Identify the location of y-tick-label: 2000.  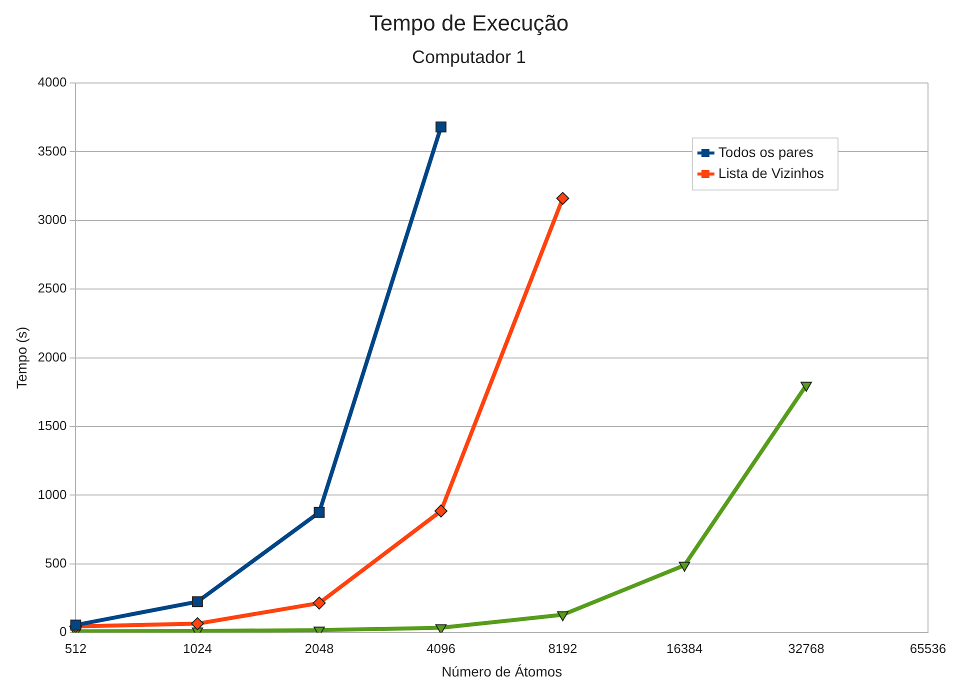
(52, 356).